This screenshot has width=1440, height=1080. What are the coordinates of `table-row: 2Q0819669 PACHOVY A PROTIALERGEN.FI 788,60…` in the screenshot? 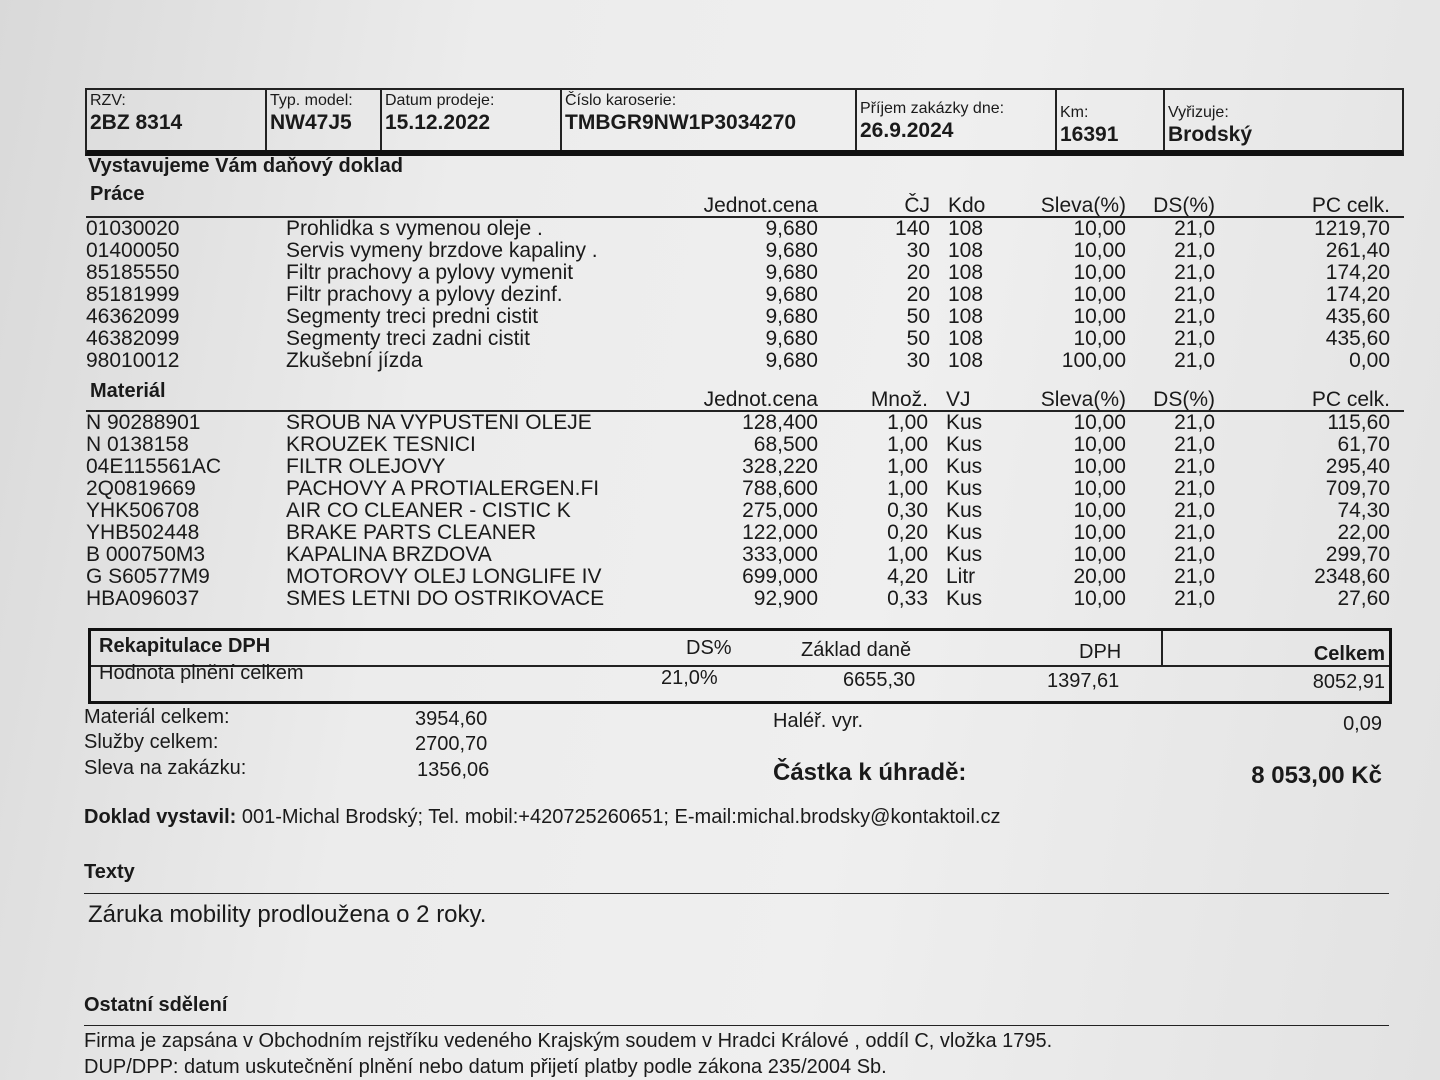 It's located at (738, 489).